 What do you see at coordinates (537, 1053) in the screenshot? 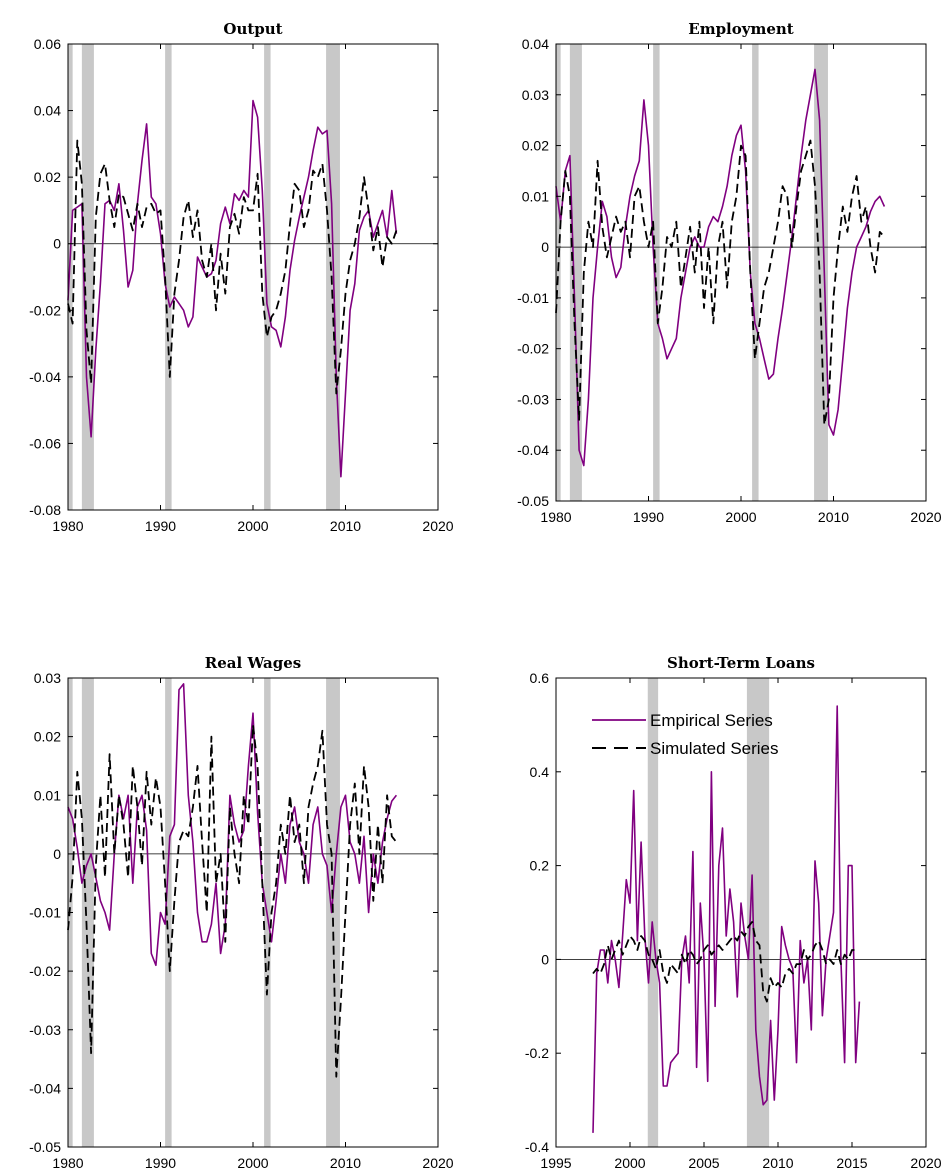
I see `y-tick-label: -0.2` at bounding box center [537, 1053].